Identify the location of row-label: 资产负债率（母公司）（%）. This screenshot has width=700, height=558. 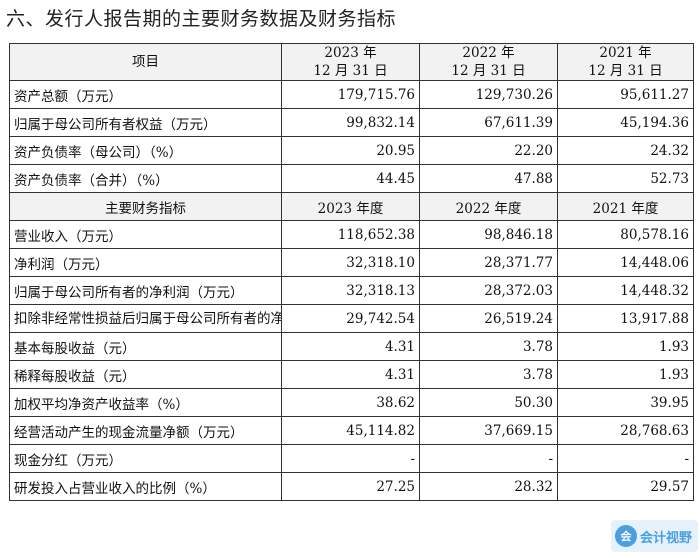
(145, 150).